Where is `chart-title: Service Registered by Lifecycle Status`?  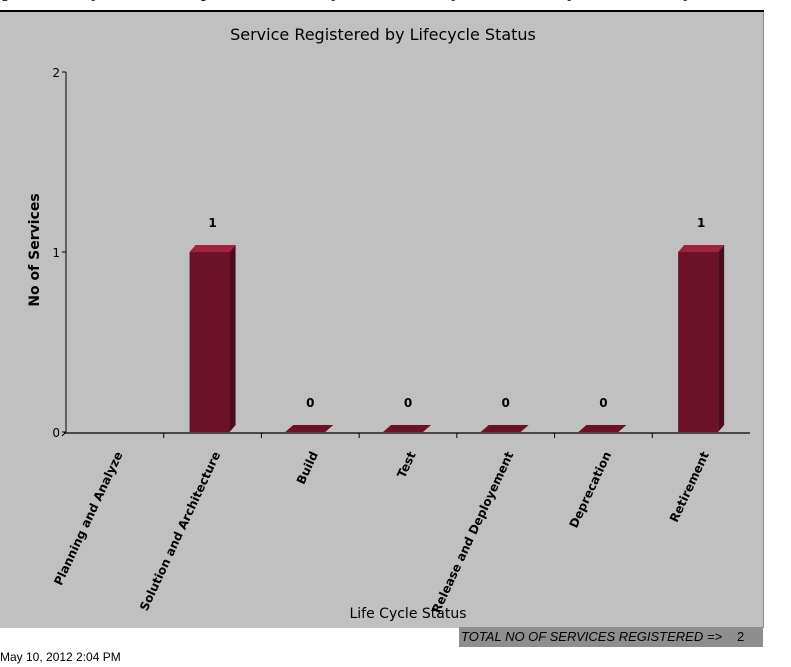 chart-title: Service Registered by Lifecycle Status is located at coordinates (383, 34).